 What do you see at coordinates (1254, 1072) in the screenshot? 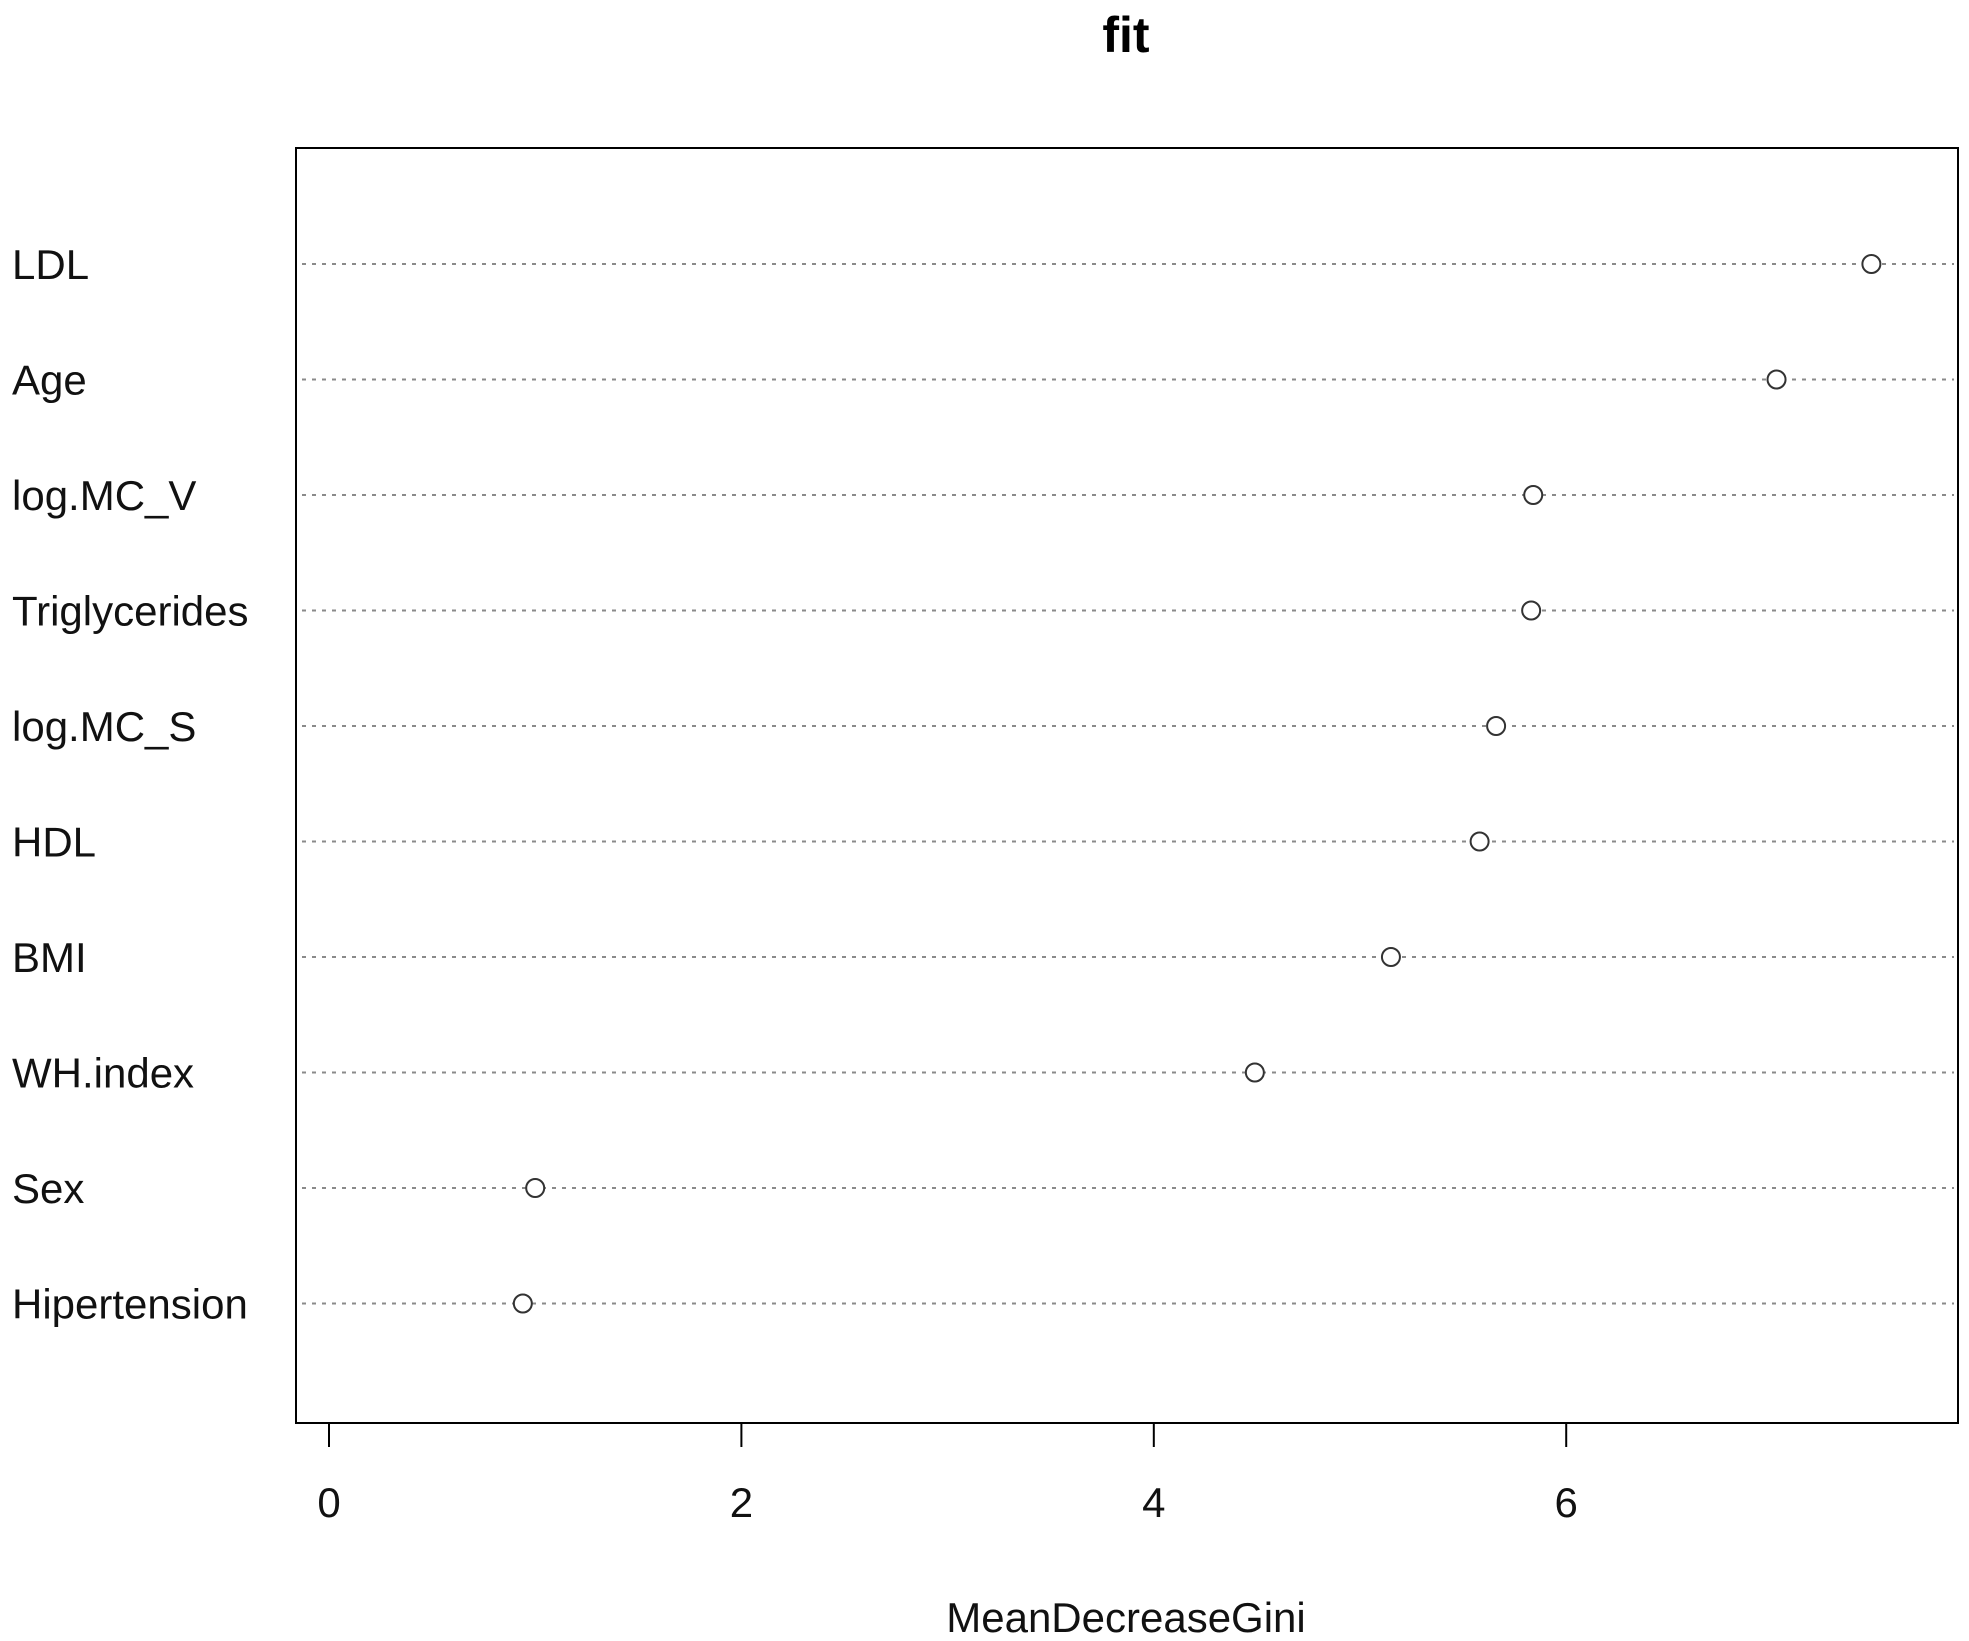
I see `data-point-wh-index` at bounding box center [1254, 1072].